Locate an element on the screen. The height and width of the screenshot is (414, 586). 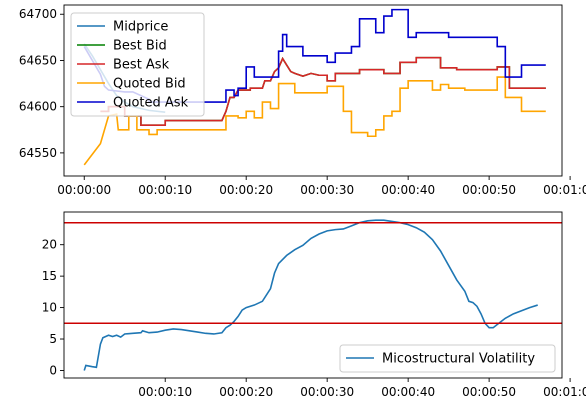
top-legend-box is located at coordinates (137, 64).